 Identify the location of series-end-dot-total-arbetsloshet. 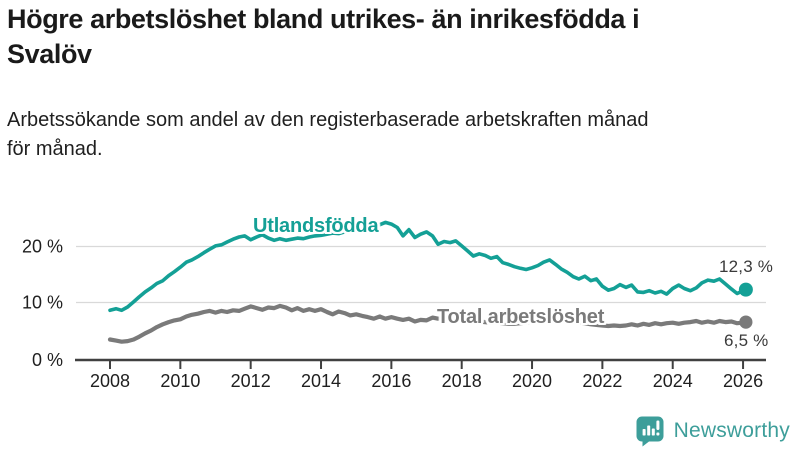
(746, 322).